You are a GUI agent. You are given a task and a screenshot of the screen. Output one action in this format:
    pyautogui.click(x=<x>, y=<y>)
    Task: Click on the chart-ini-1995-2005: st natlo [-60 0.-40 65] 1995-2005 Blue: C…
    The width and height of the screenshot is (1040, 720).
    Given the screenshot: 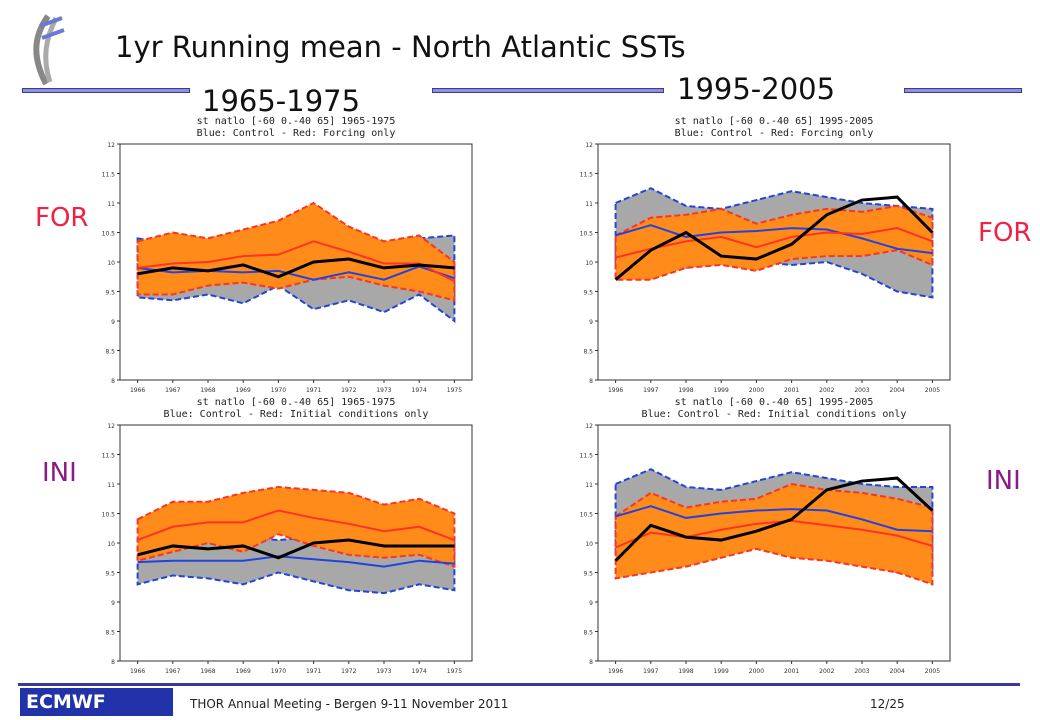 What is the action you would take?
    pyautogui.click(x=768, y=538)
    